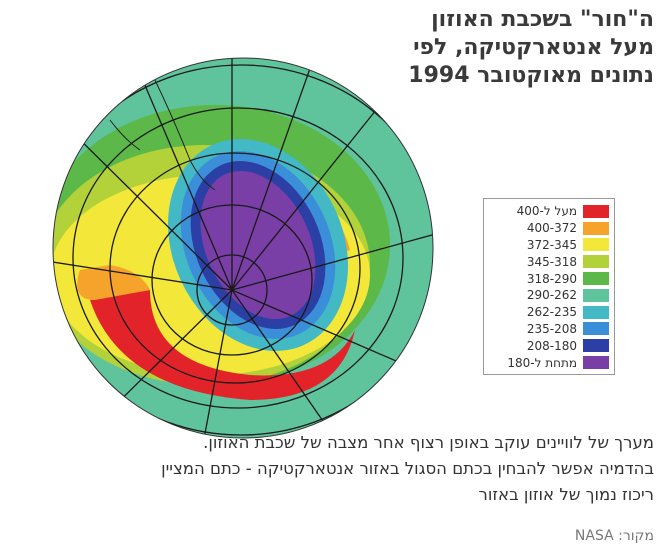  Describe the element at coordinates (551, 345) in the screenshot. I see `legend-label: 208-180` at that location.